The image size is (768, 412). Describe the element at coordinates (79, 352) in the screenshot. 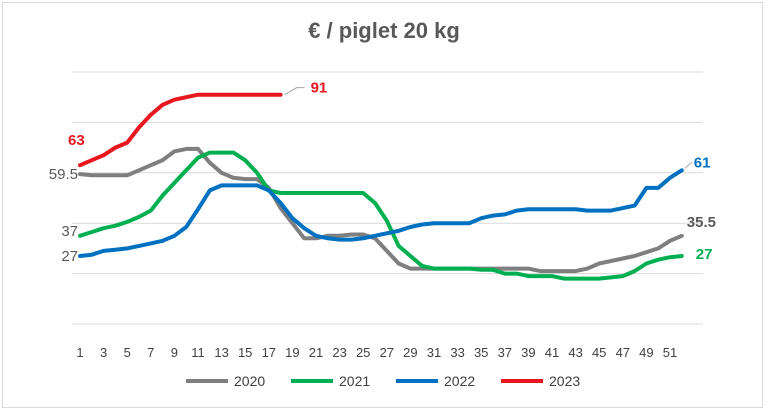

I see `x-tick-label: 1` at that location.